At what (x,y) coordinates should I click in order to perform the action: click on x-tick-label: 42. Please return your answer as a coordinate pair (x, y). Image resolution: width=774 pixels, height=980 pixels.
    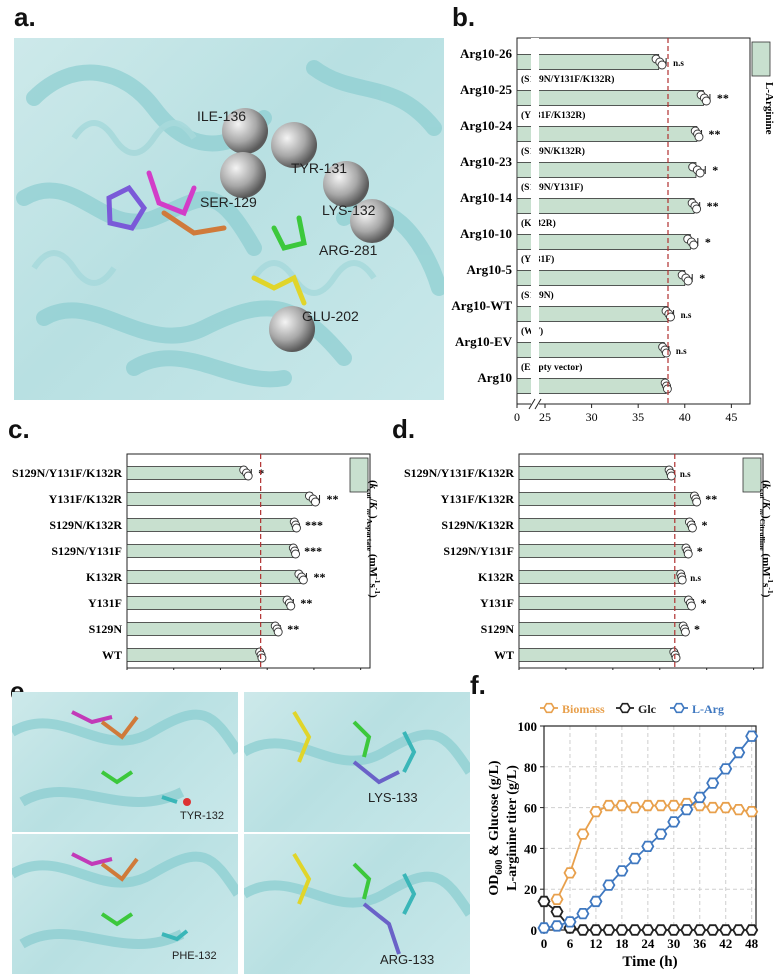
    Looking at the image, I should click on (725, 943).